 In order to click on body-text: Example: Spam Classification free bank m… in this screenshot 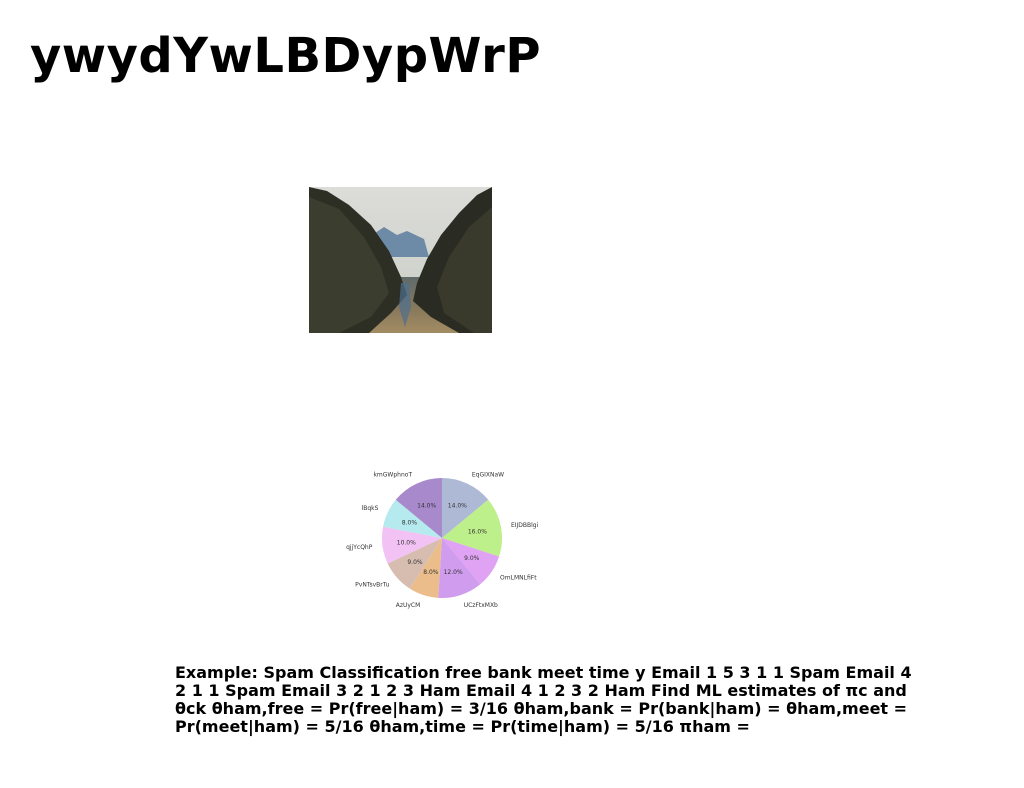, I will do `click(543, 699)`.